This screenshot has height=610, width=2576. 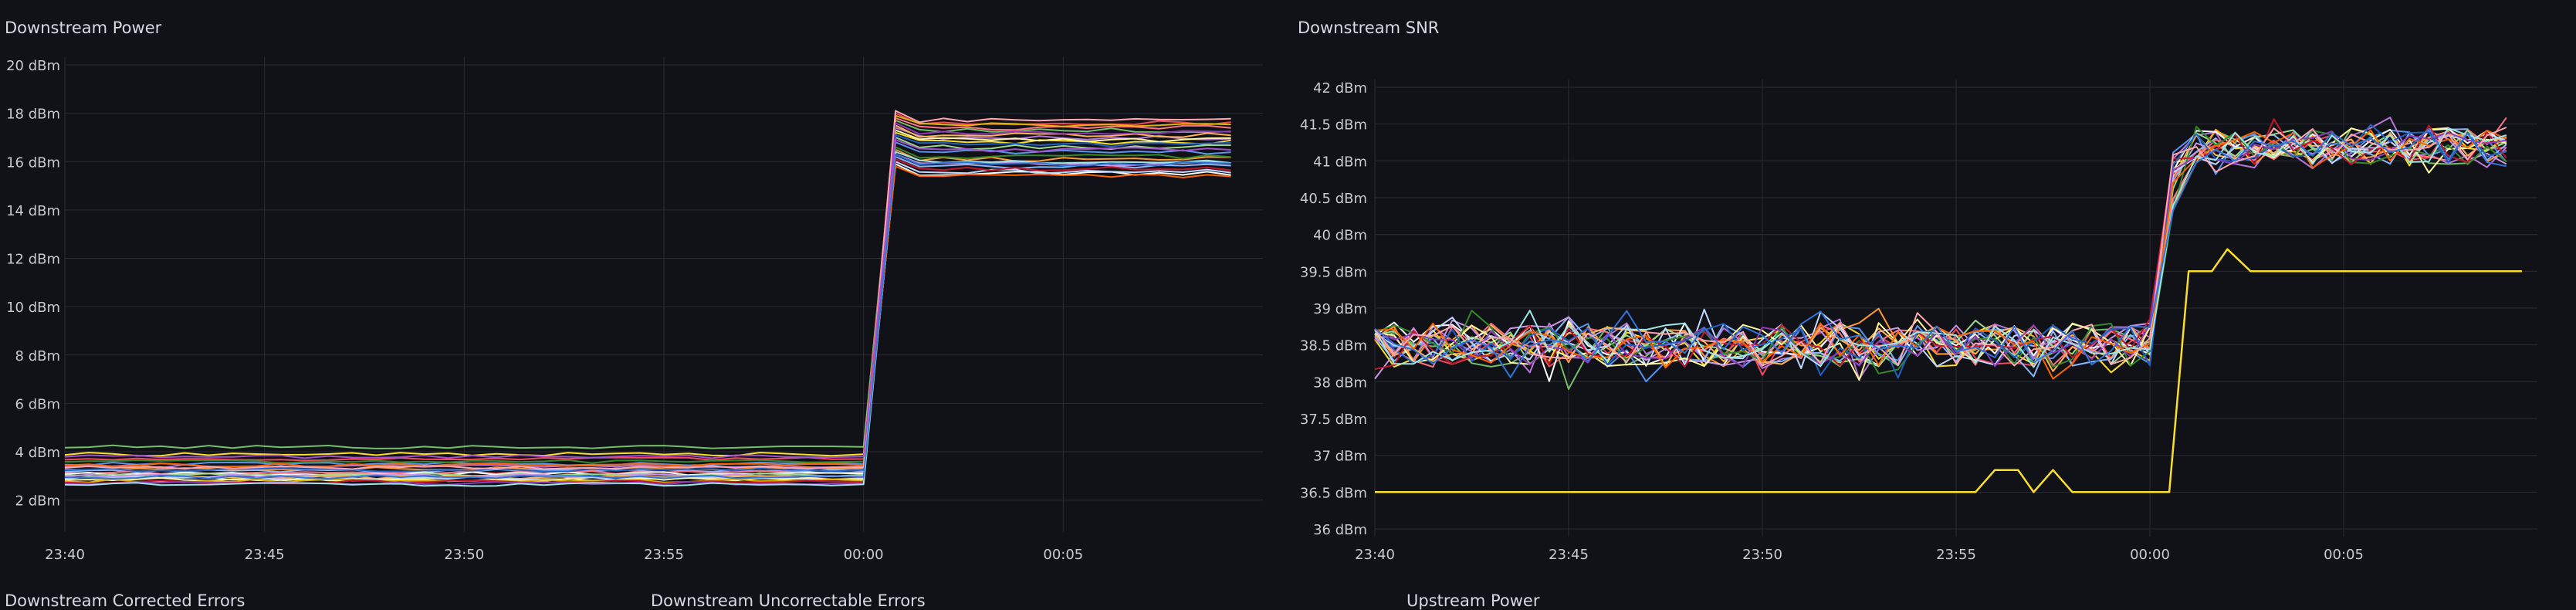 I want to click on y-tick-label: 20 dBm, so click(x=33, y=66).